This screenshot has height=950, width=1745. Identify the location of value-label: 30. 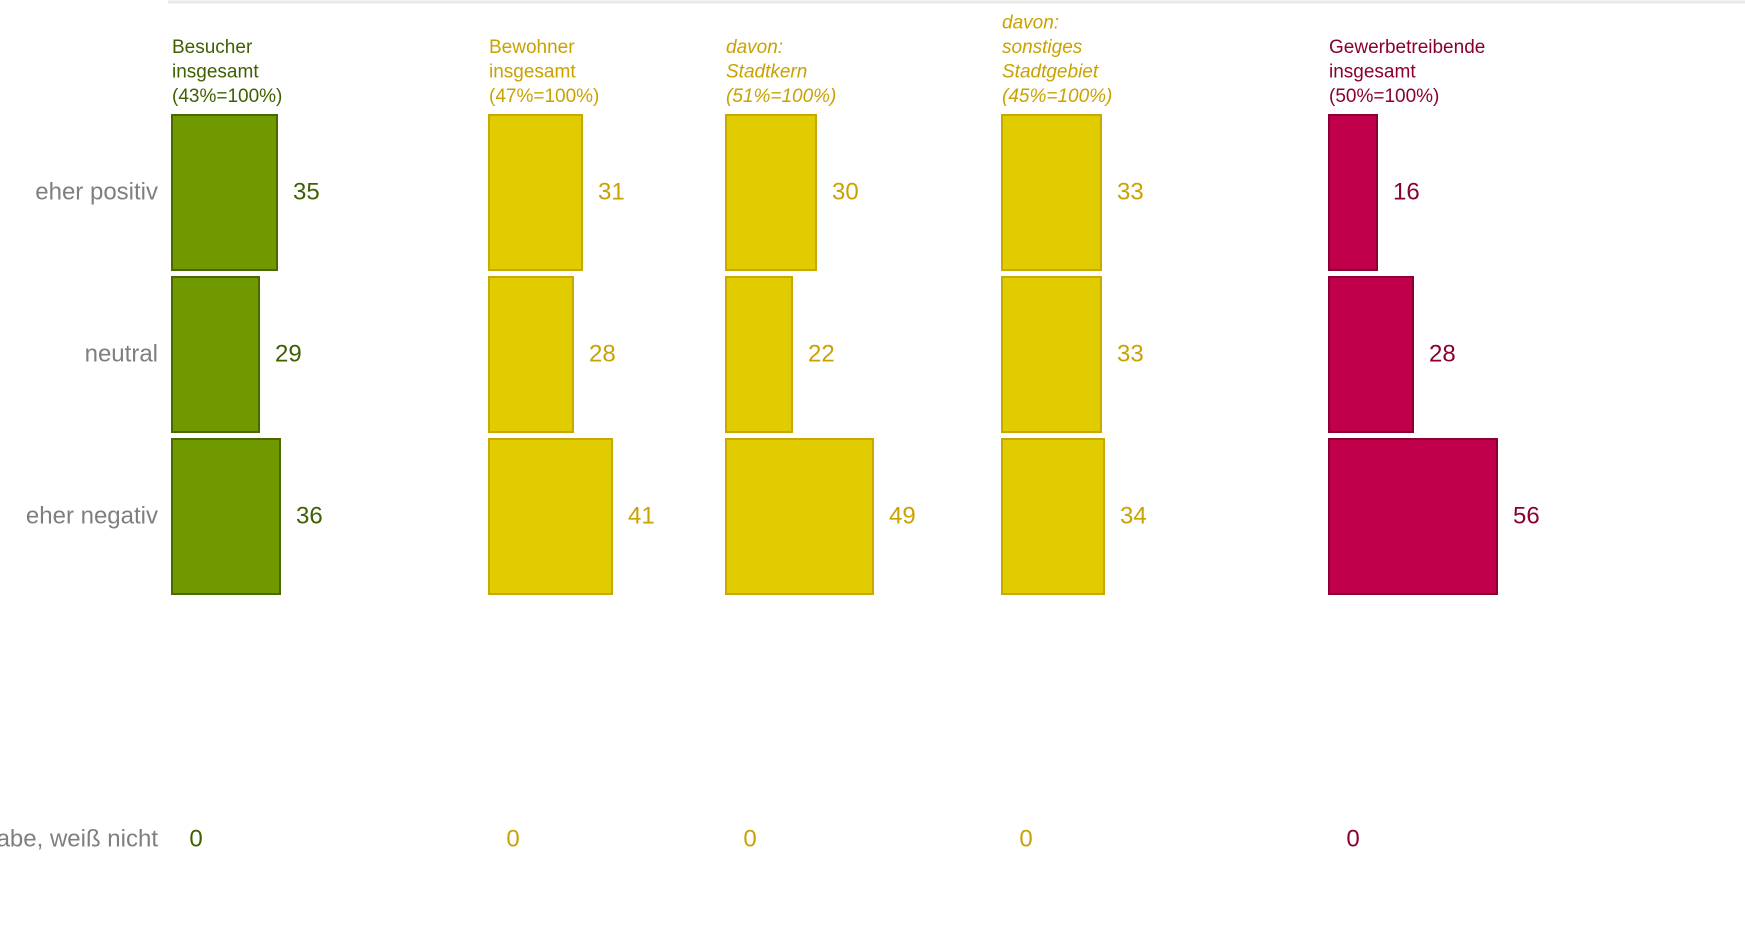
(845, 191).